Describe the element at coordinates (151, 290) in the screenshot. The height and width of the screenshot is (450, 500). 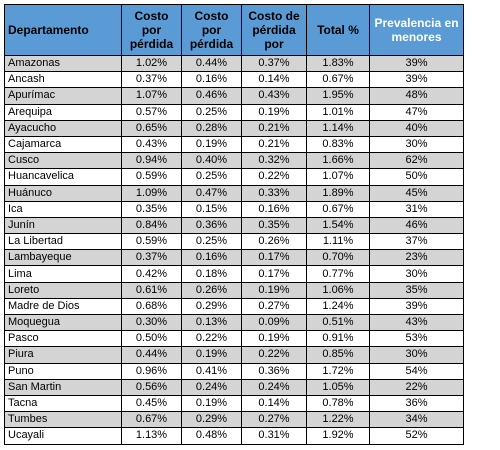
I see `cell-costo-perdida-1: 0.61%` at that location.